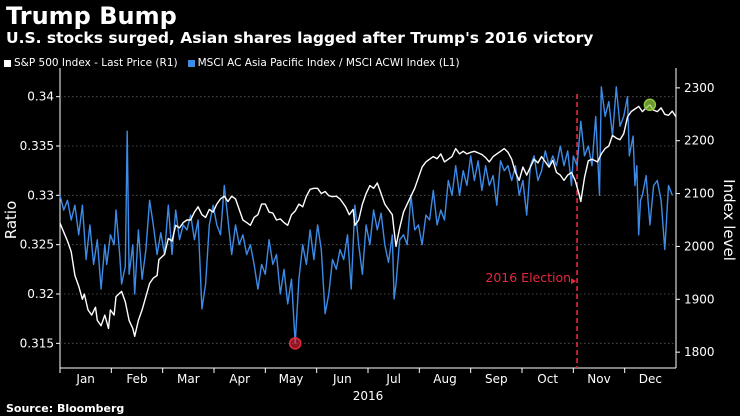  What do you see at coordinates (650, 105) in the screenshot?
I see `sp500-high-marker` at bounding box center [650, 105].